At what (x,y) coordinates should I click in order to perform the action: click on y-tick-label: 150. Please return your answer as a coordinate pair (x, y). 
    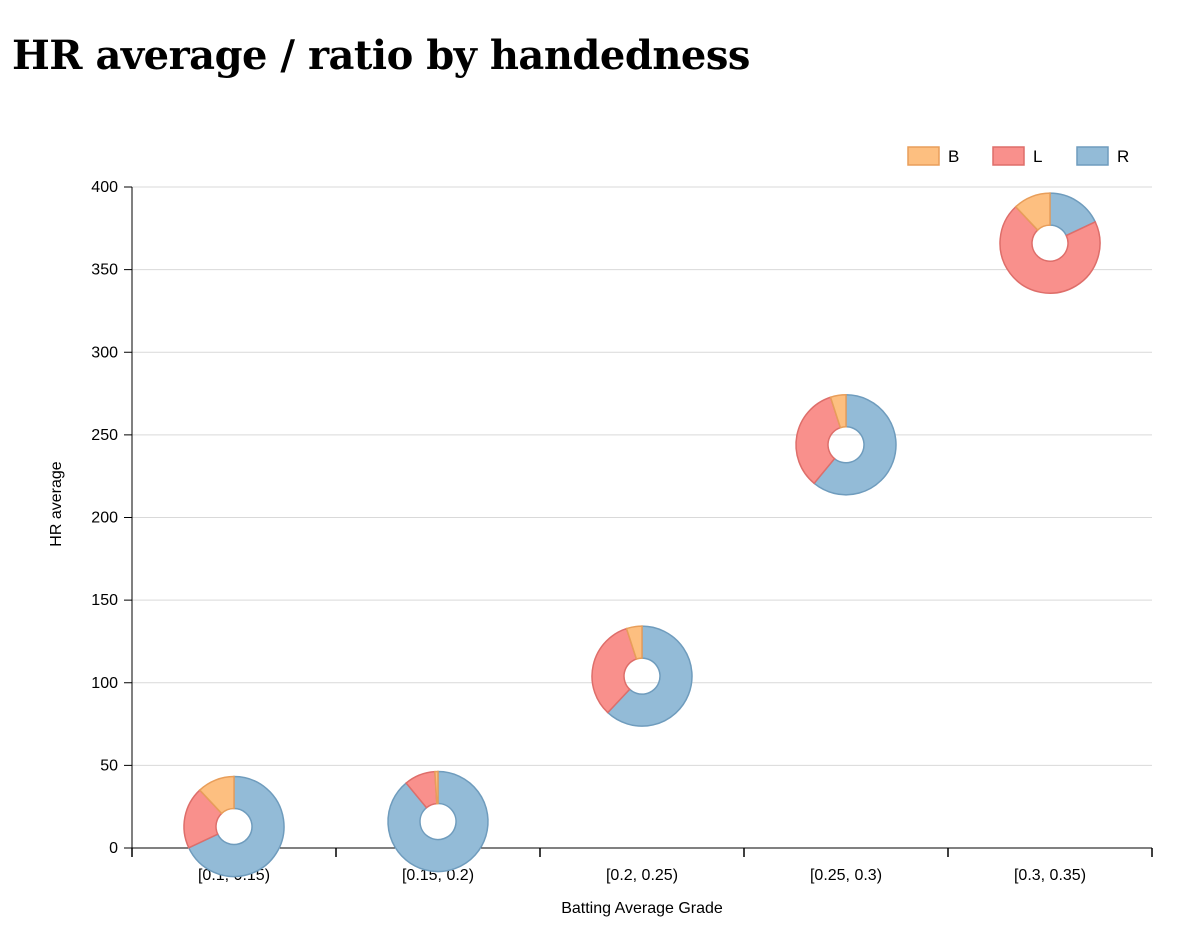
    Looking at the image, I should click on (104, 600).